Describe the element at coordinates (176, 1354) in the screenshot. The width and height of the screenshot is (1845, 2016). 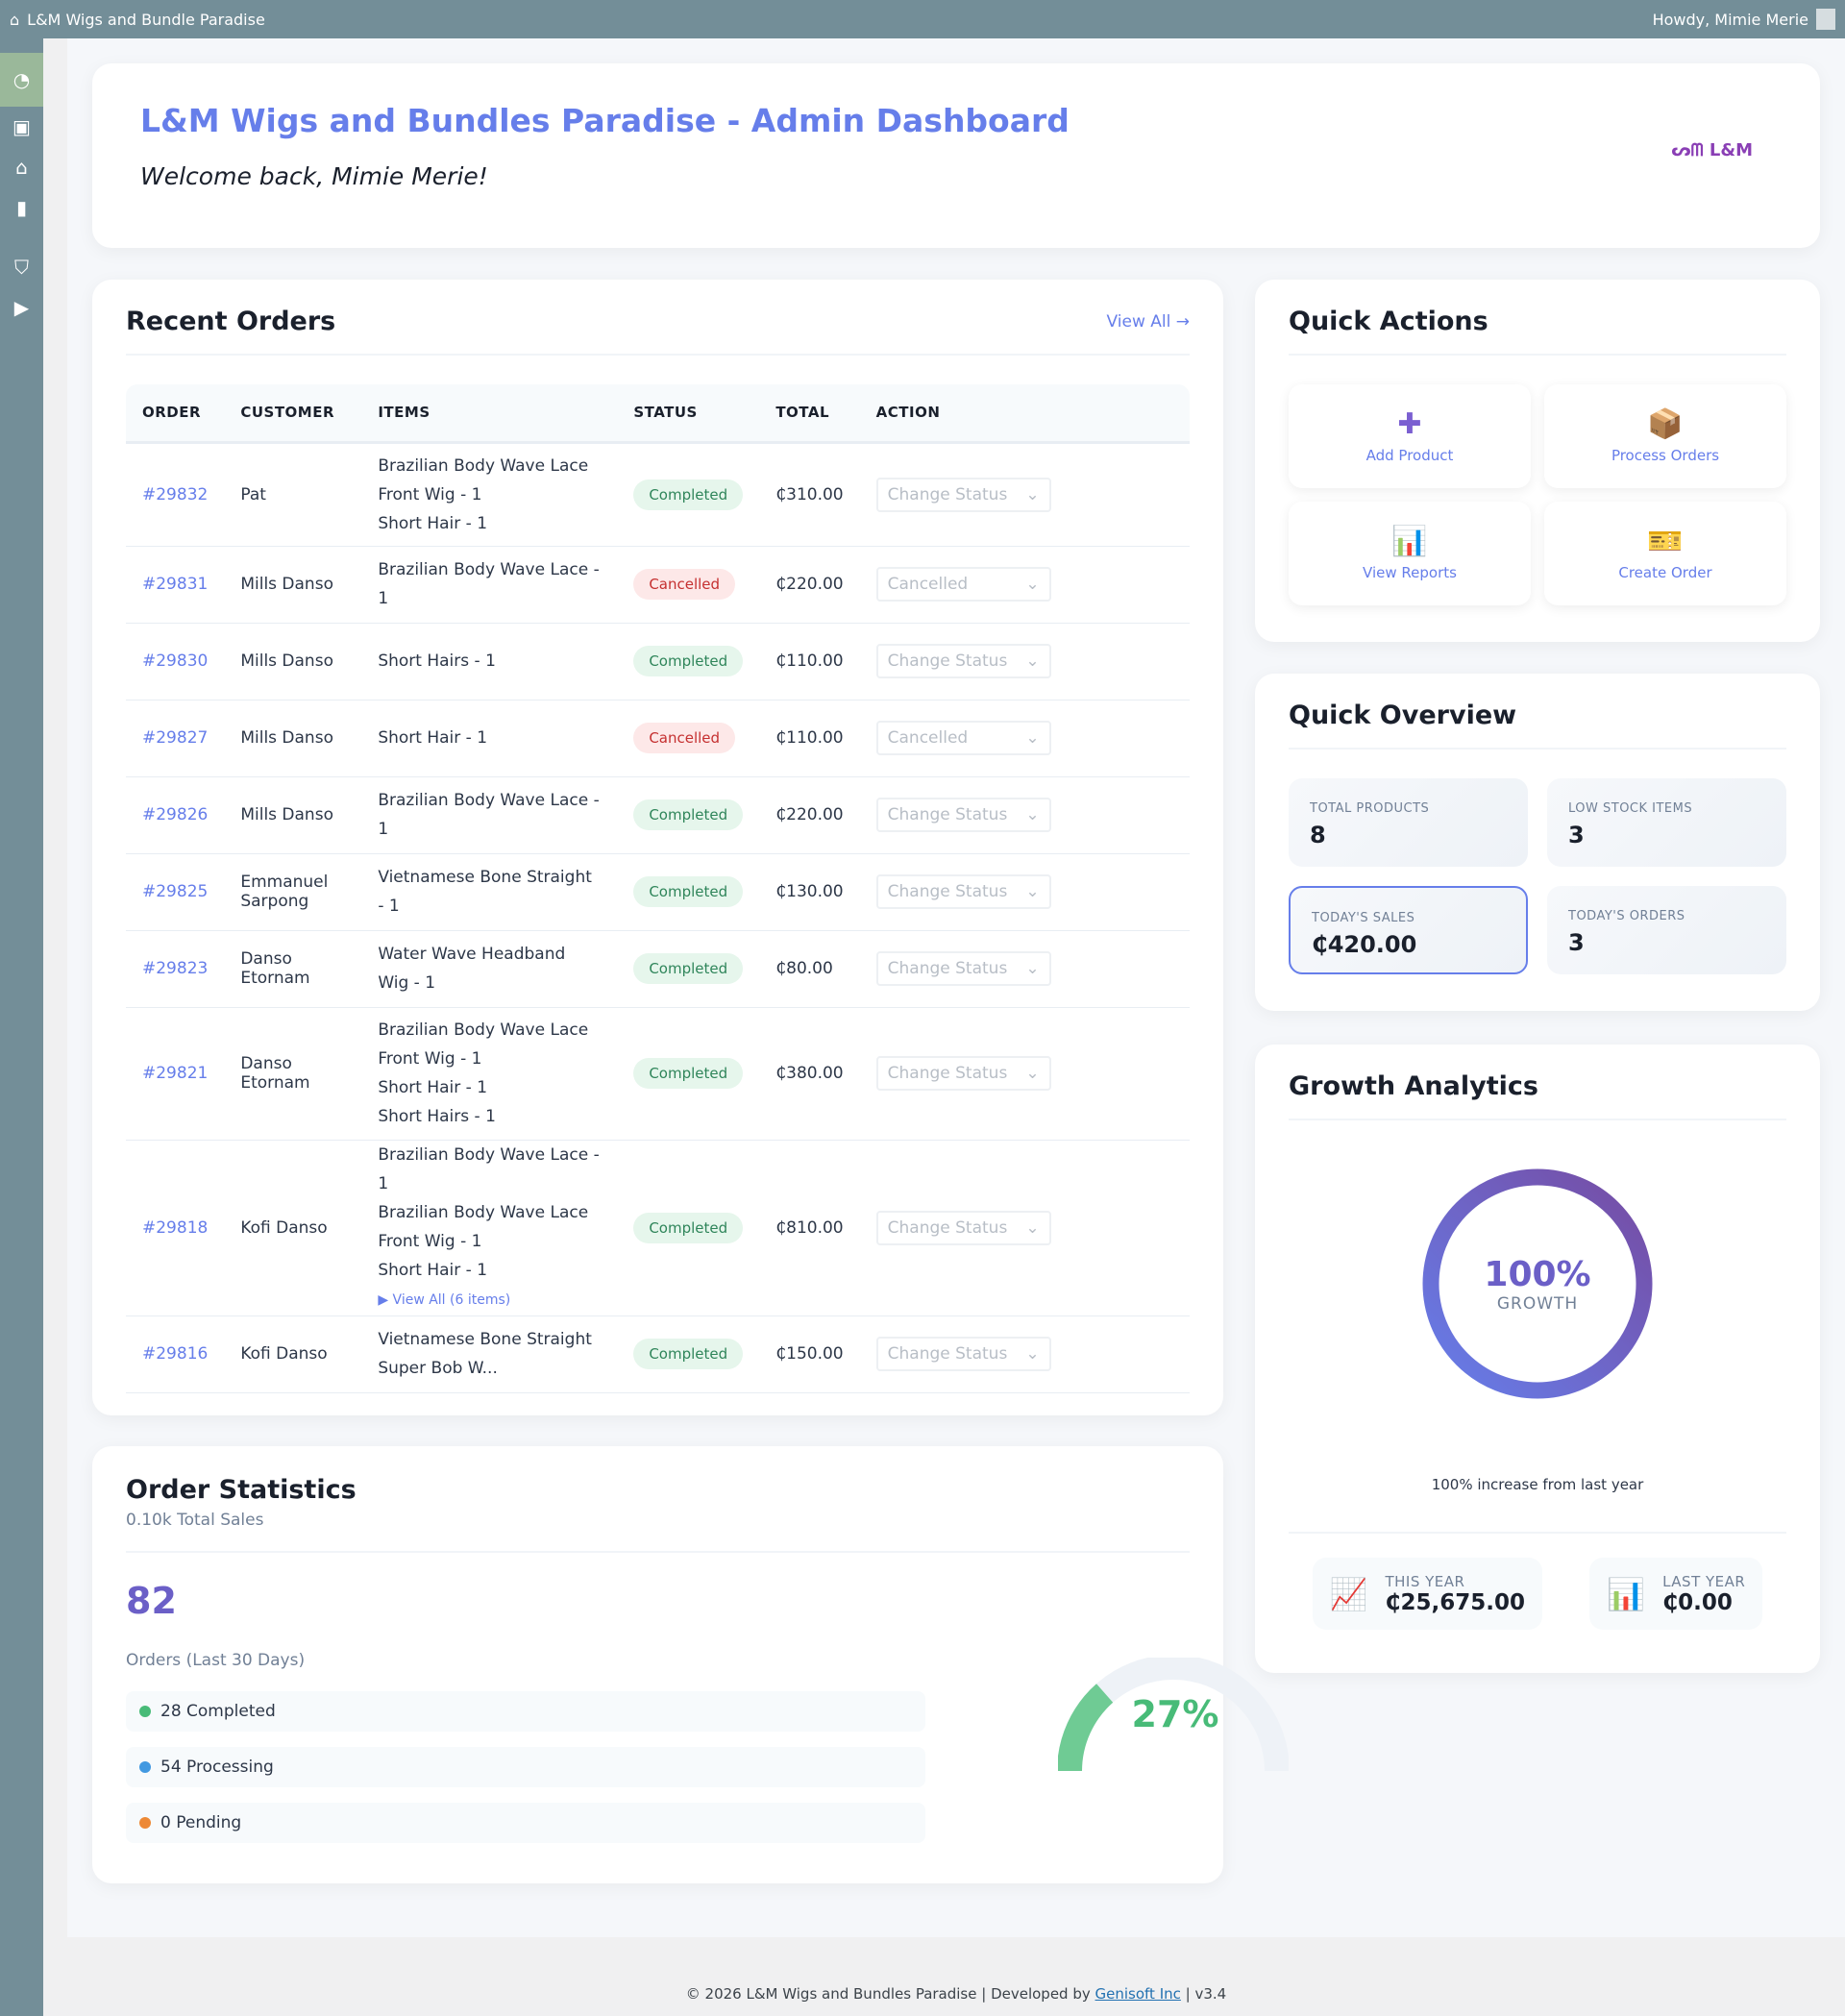
I see `order-link: #29816` at that location.